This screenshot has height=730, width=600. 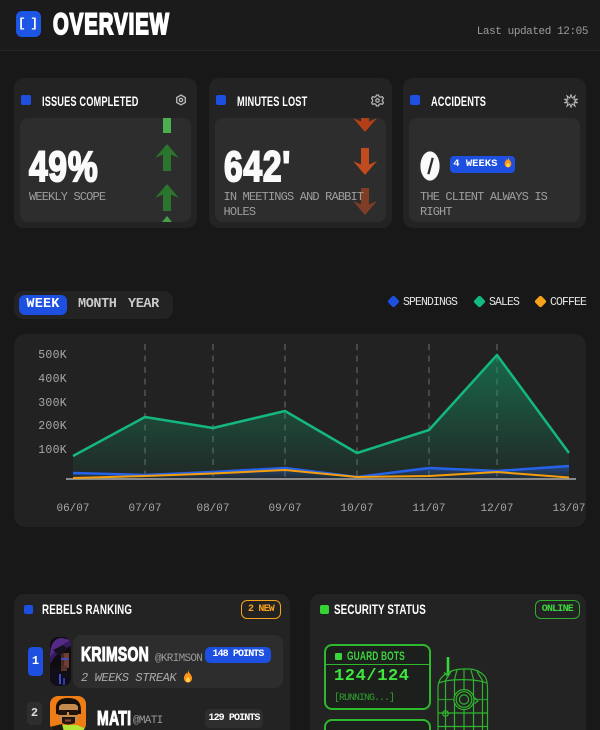 What do you see at coordinates (144, 509) in the screenshot?
I see `svg-text: 07/07` at bounding box center [144, 509].